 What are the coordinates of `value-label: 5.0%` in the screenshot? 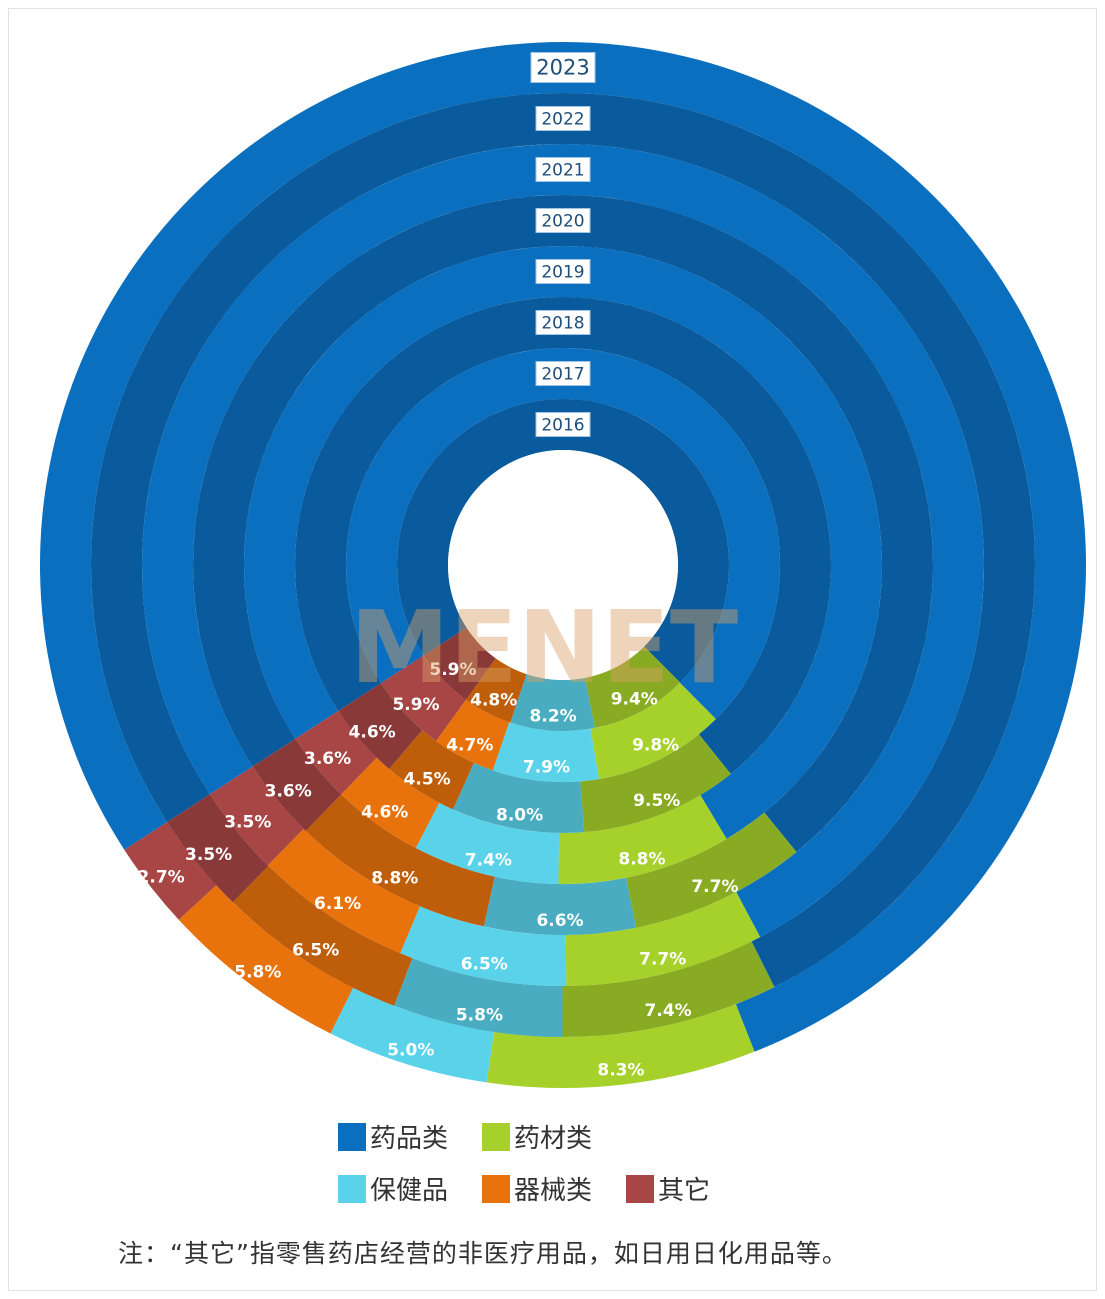 It's located at (410, 1051).